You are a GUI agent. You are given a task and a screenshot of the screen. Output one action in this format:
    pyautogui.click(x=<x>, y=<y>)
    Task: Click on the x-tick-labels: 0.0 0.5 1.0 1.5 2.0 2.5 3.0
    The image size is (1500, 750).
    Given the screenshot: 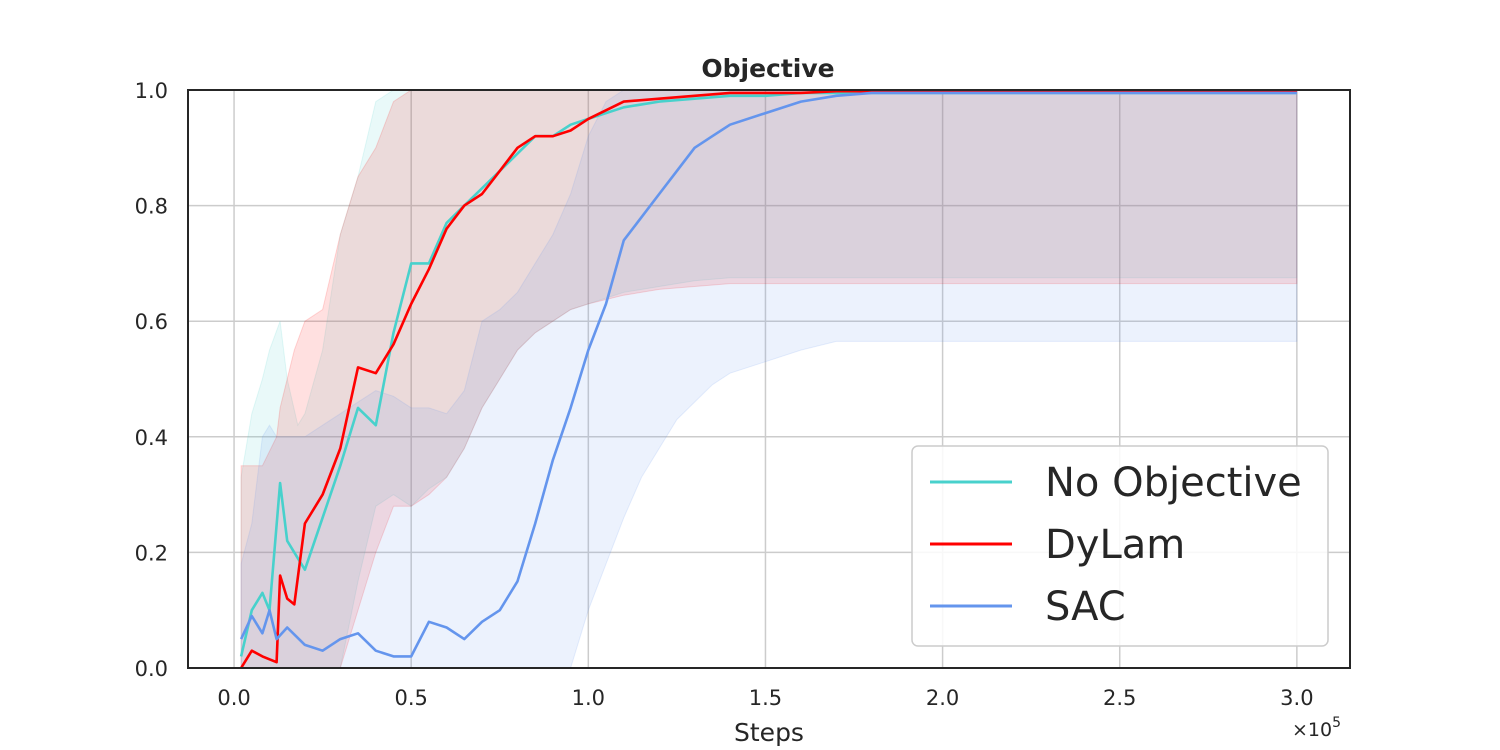 What is the action you would take?
    pyautogui.click(x=765, y=698)
    